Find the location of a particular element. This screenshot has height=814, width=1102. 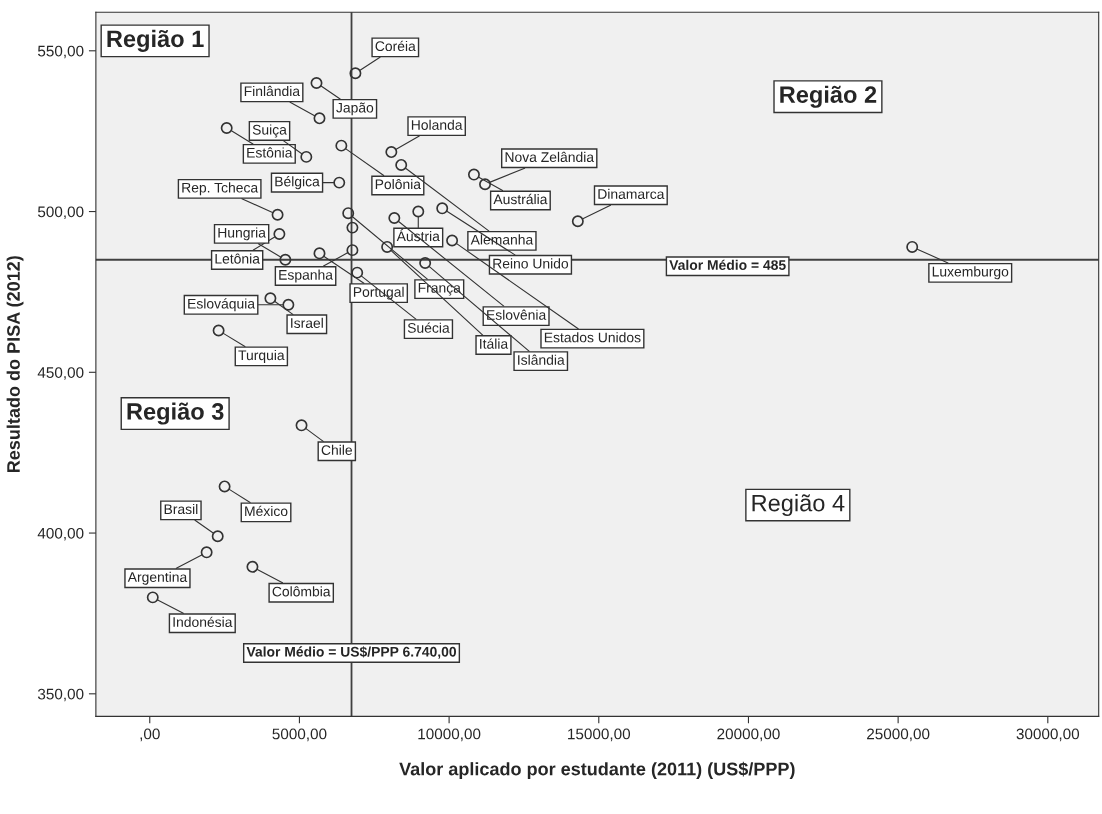

x-tick-label: 25000,00 is located at coordinates (898, 735).